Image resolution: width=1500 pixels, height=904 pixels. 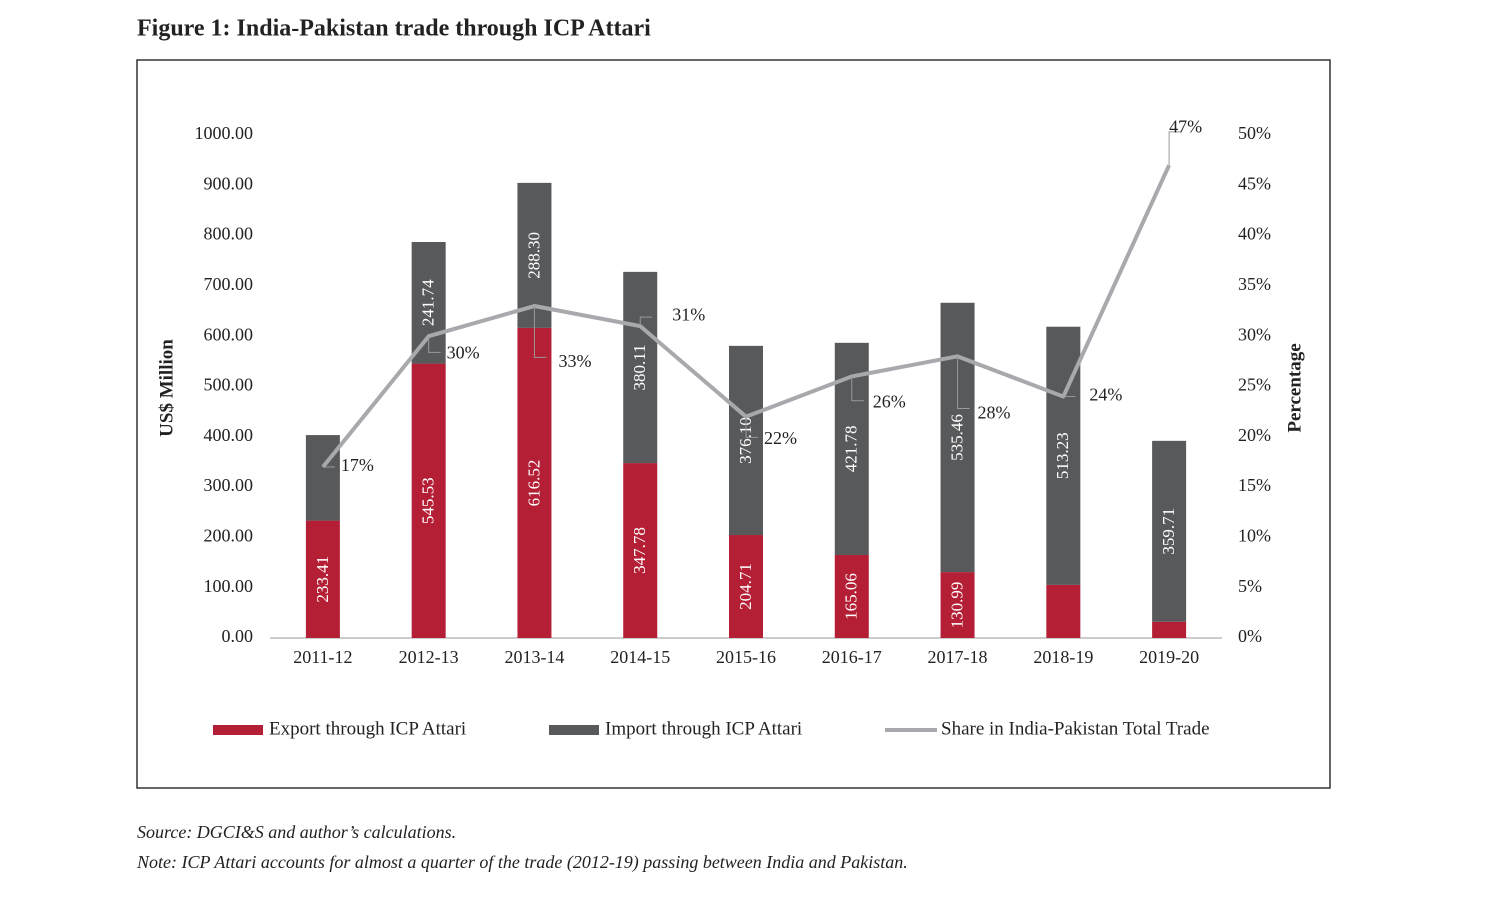 What do you see at coordinates (229, 385) in the screenshot?
I see `y-tick-label: 500.00` at bounding box center [229, 385].